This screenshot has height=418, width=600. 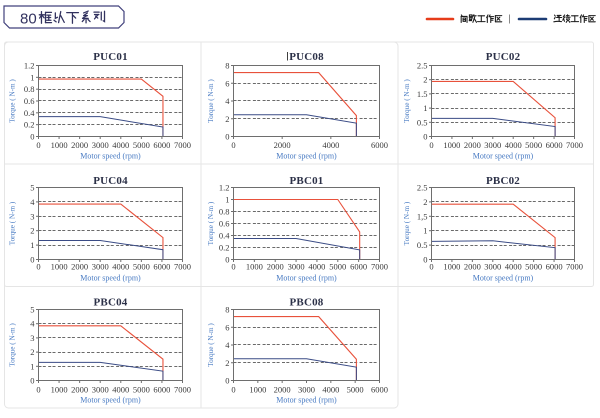 I want to click on svg-text: PBC01, so click(x=307, y=181).